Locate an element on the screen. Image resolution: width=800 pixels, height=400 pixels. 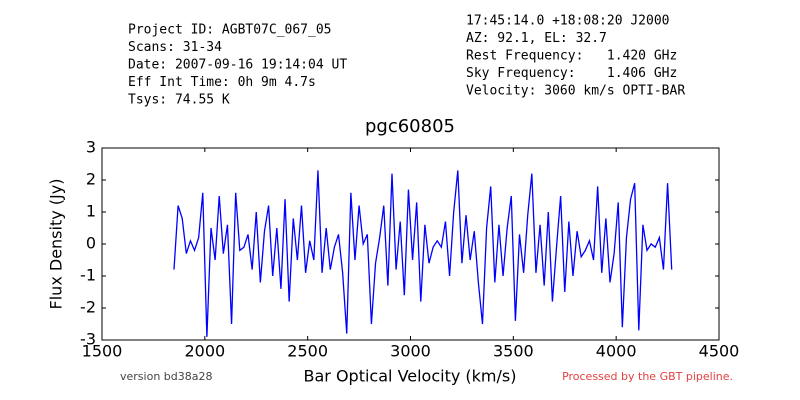
info-line: Project ID: AGBT07C_067_05 is located at coordinates (230, 30).